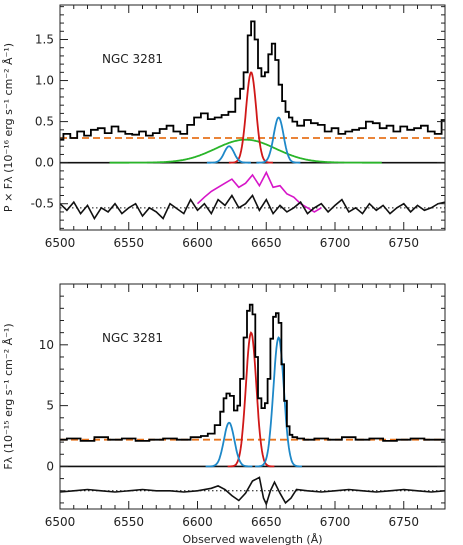 This screenshot has width=463, height=545. What do you see at coordinates (44, 39) in the screenshot?
I see `y-tick-label: 1.5` at bounding box center [44, 39].